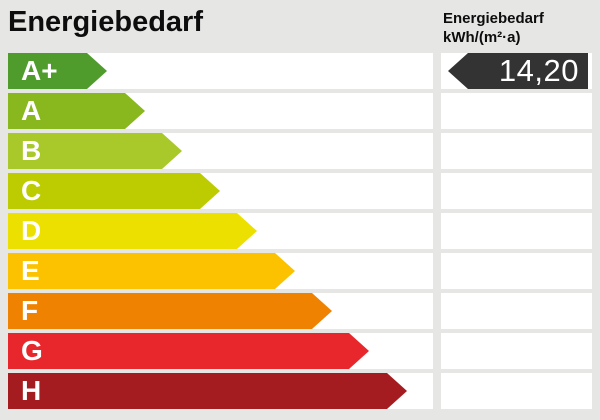 Image resolution: width=600 pixels, height=420 pixels. I want to click on scale-row-g: G, so click(300, 351).